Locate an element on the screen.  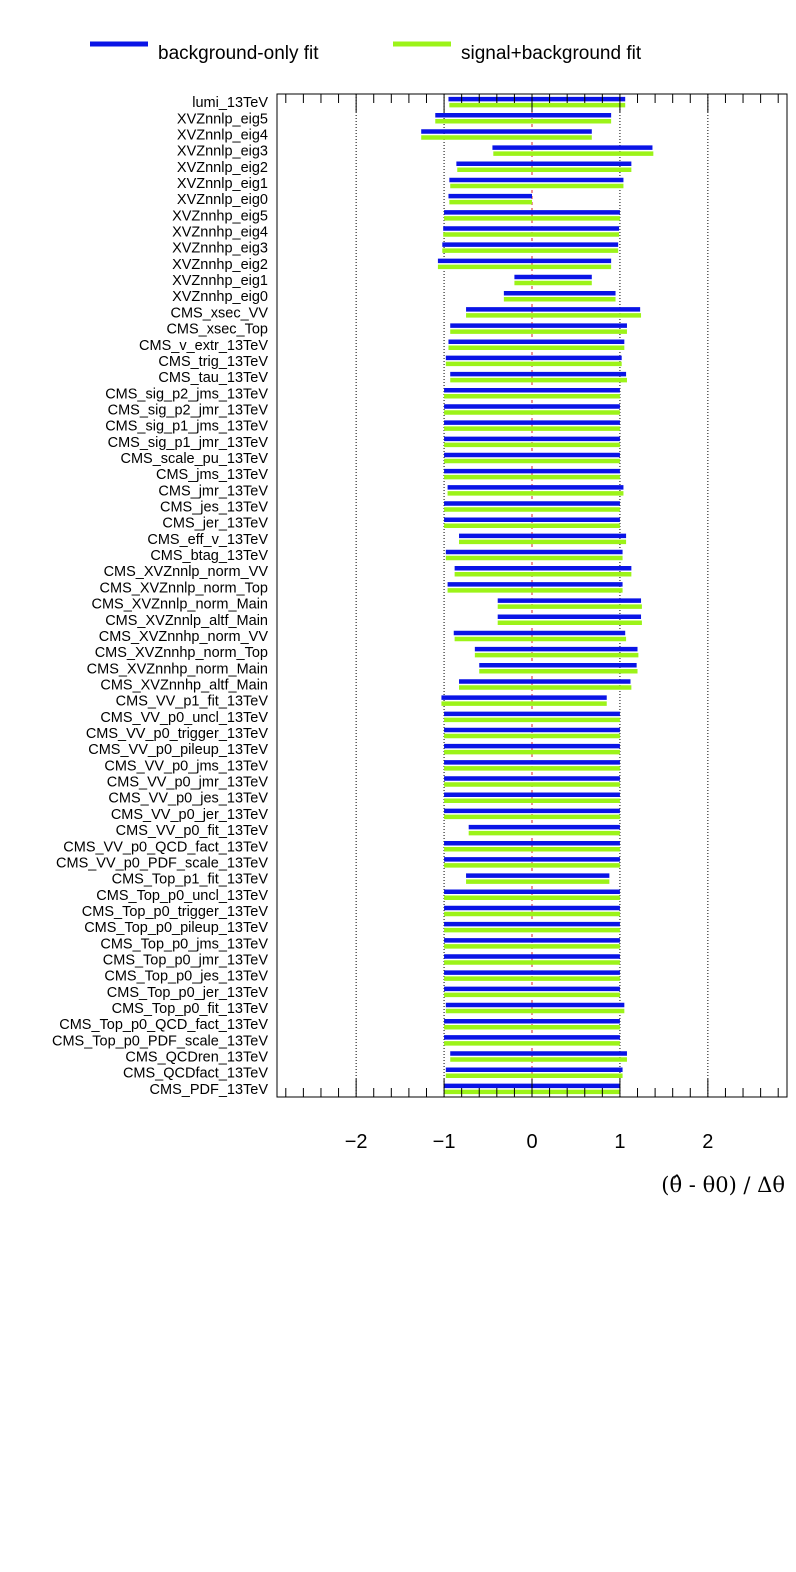
parameter-label: CMS_xsec_VV is located at coordinates (219, 313).